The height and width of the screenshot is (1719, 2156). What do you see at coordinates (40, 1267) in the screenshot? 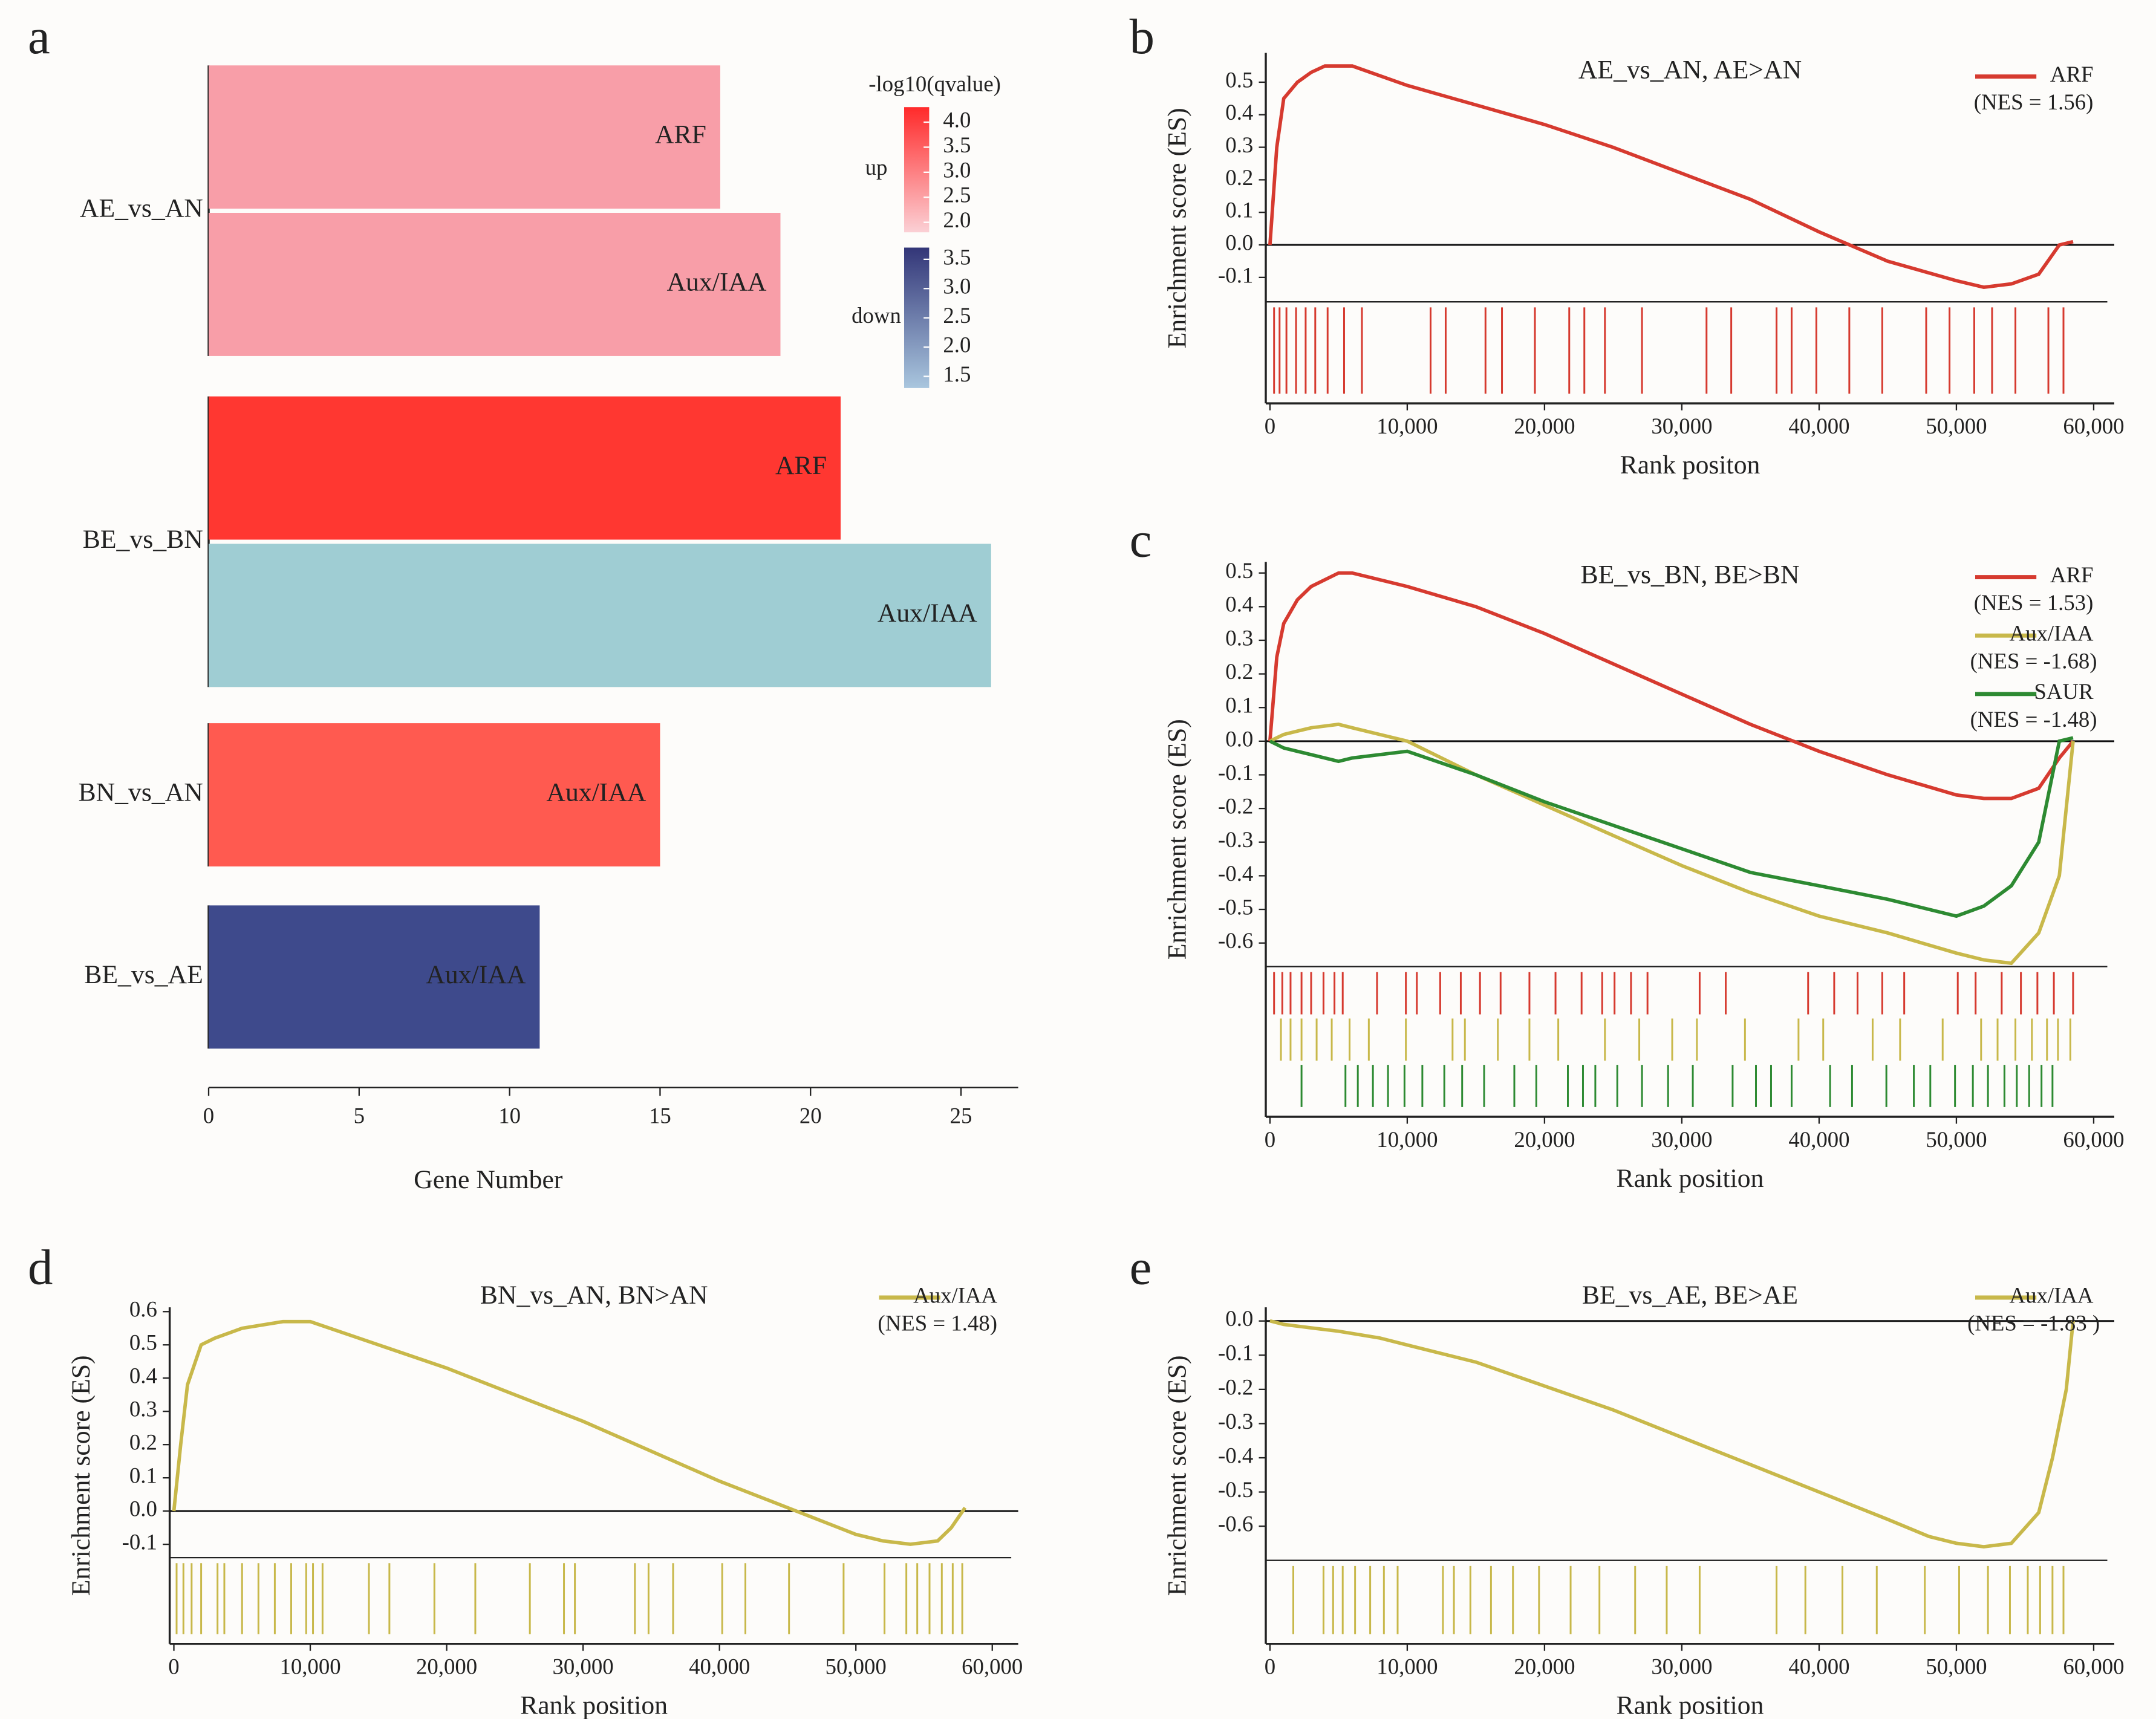
I see `panel-label: d` at bounding box center [40, 1267].